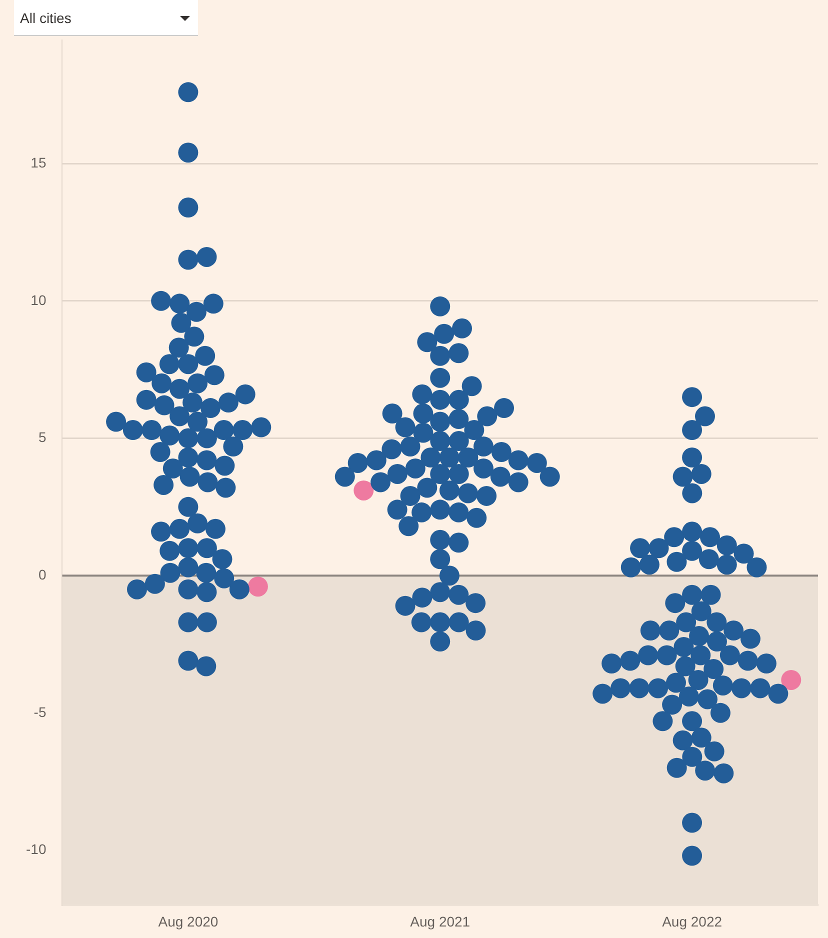 Image resolution: width=828 pixels, height=938 pixels. I want to click on dropdown: All cities, so click(106, 18).